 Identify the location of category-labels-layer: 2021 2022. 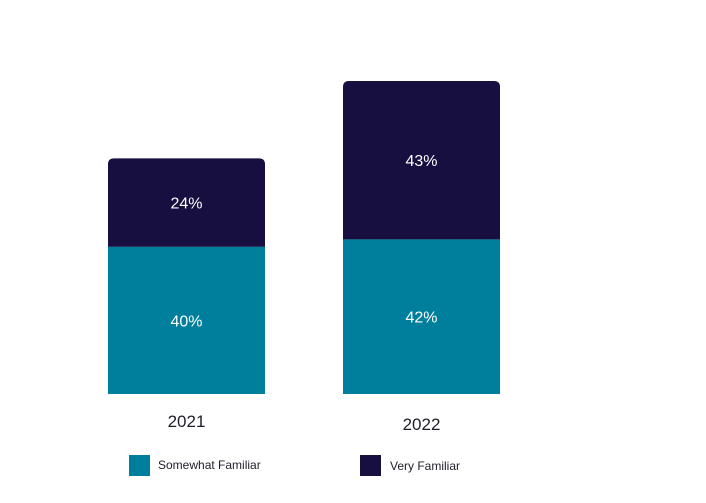
(304, 423).